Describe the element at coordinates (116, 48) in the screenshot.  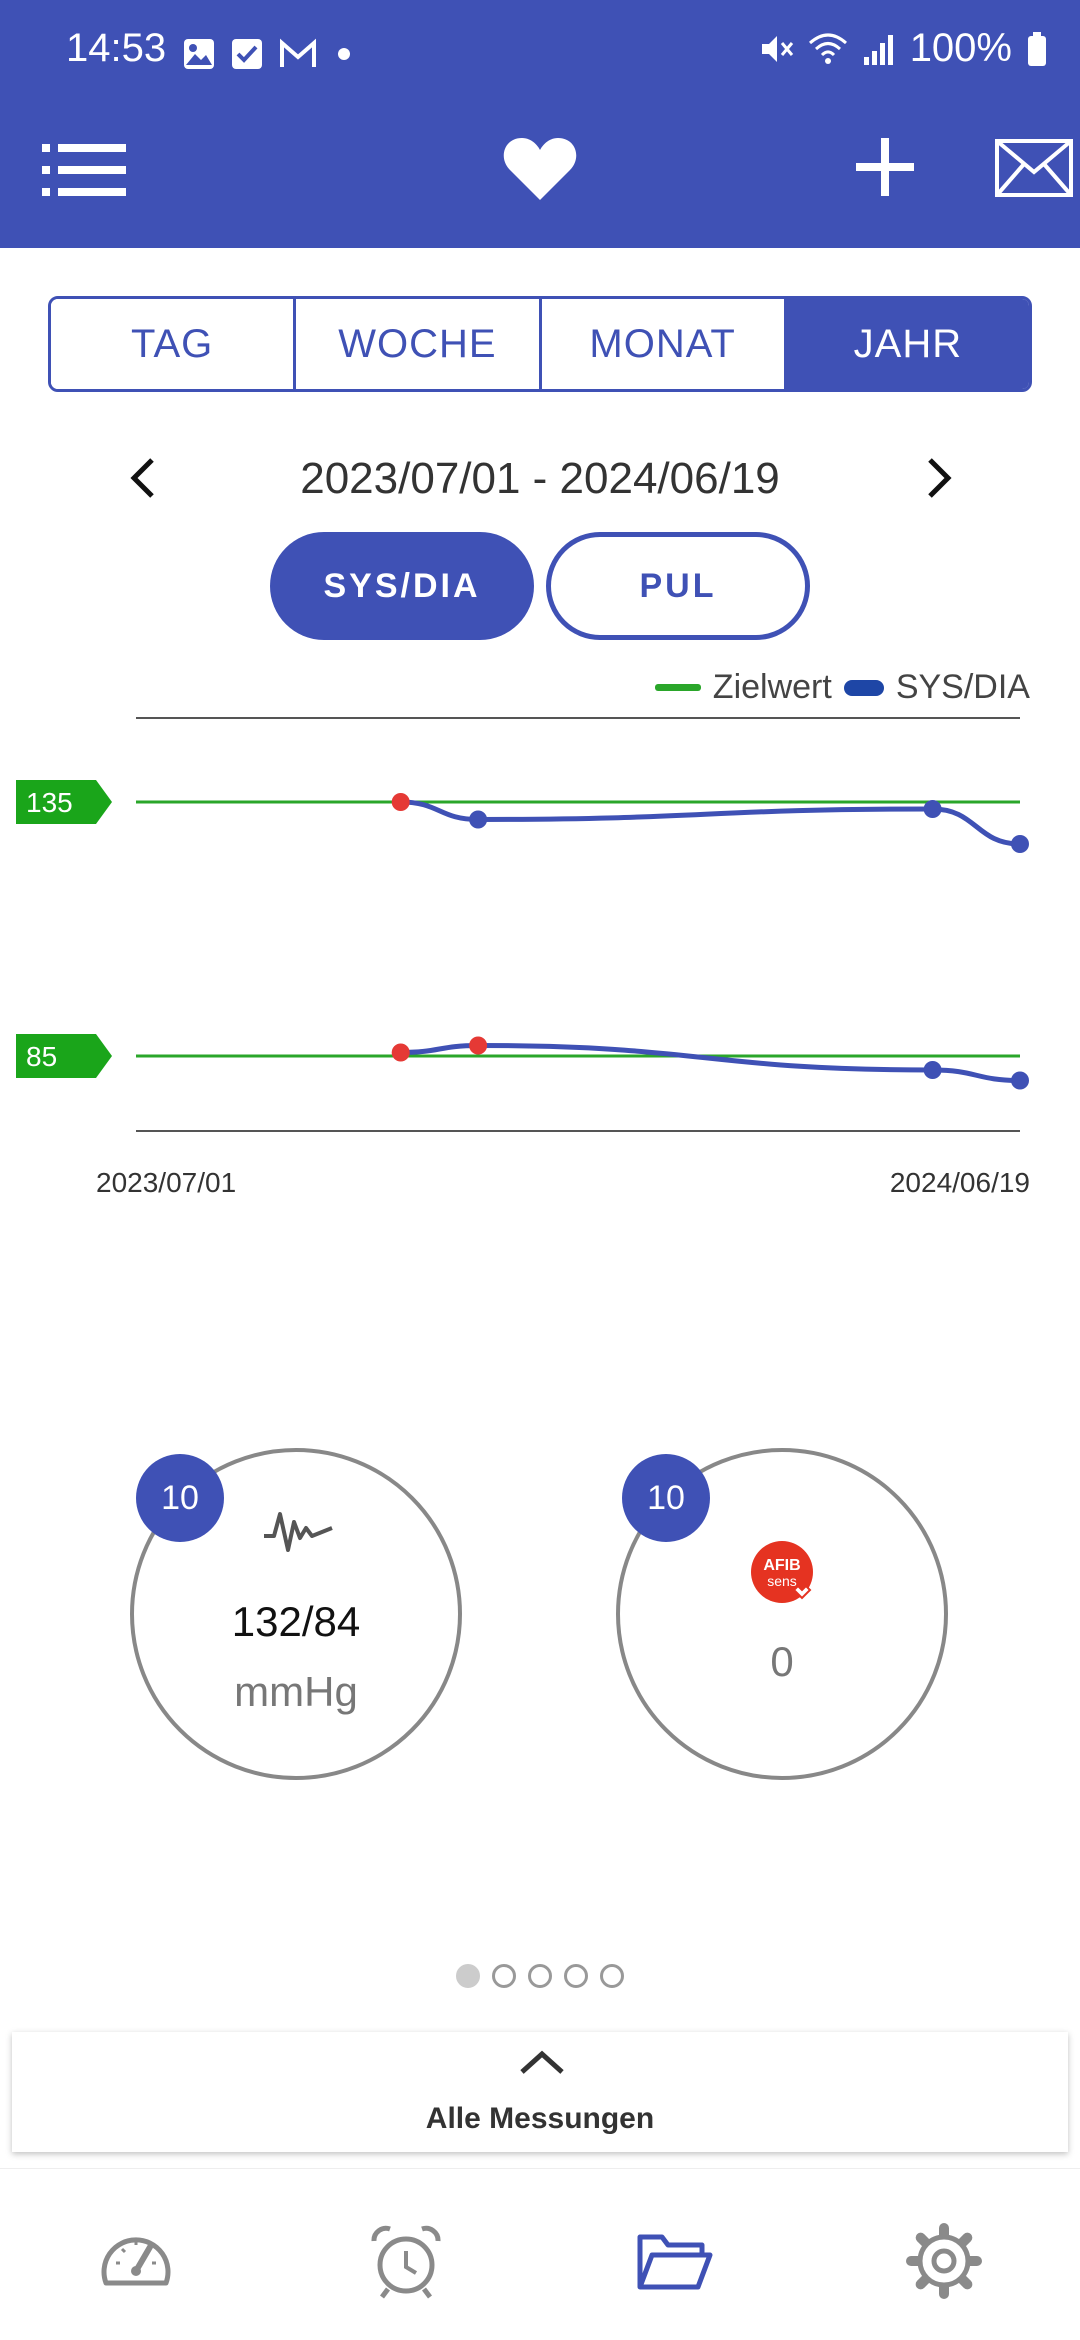
I see `status-time: 14:53` at that location.